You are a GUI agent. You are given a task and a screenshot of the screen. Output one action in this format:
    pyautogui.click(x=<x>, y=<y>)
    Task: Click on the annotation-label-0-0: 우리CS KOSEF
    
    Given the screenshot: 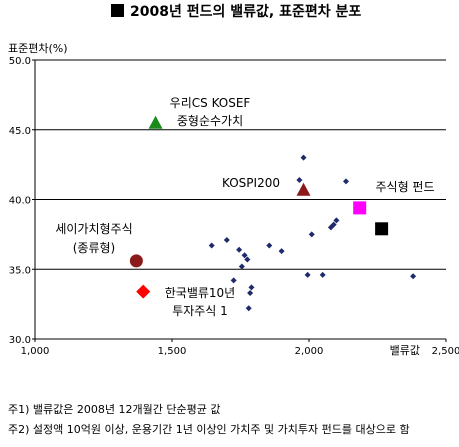 What is the action you would take?
    pyautogui.click(x=210, y=103)
    